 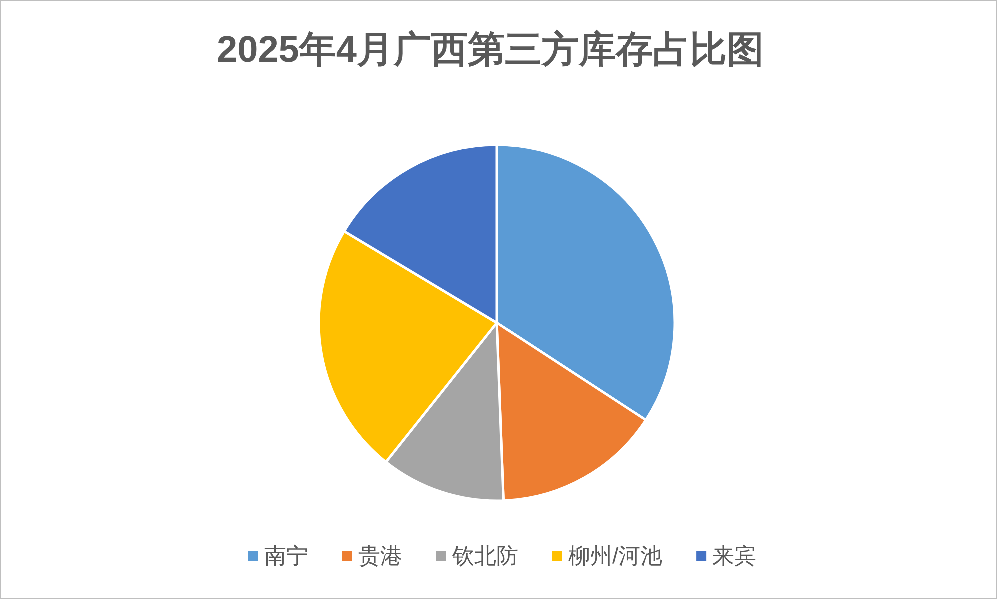 I want to click on chart-title: 2025年4月广西第三方库存占比图, so click(x=490, y=49).